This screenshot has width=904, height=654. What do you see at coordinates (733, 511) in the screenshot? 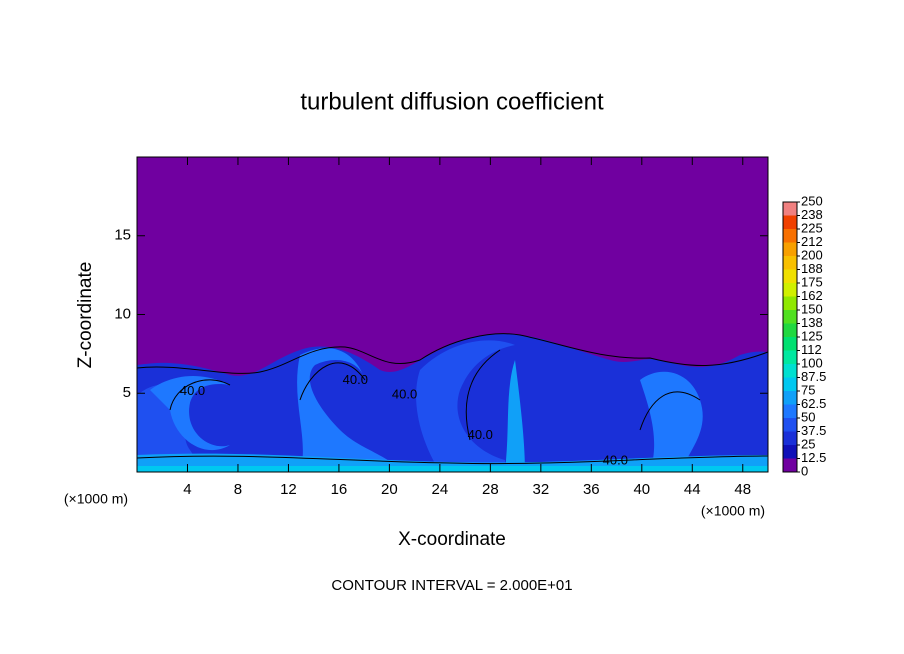
I see `x-unit-label: (×1000 m)` at bounding box center [733, 511].